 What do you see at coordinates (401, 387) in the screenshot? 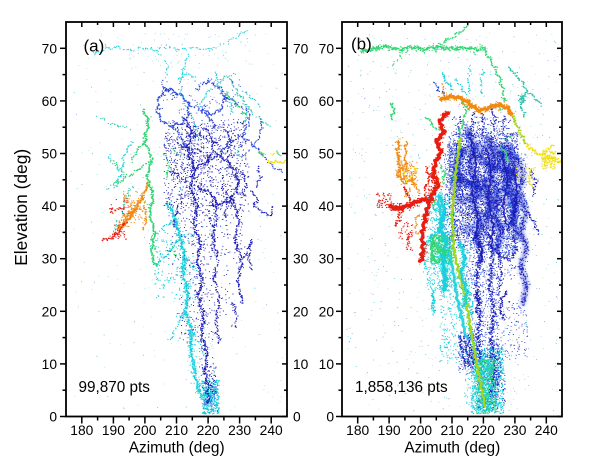
I see `svg-text: 1,858,136 pts` at bounding box center [401, 387].